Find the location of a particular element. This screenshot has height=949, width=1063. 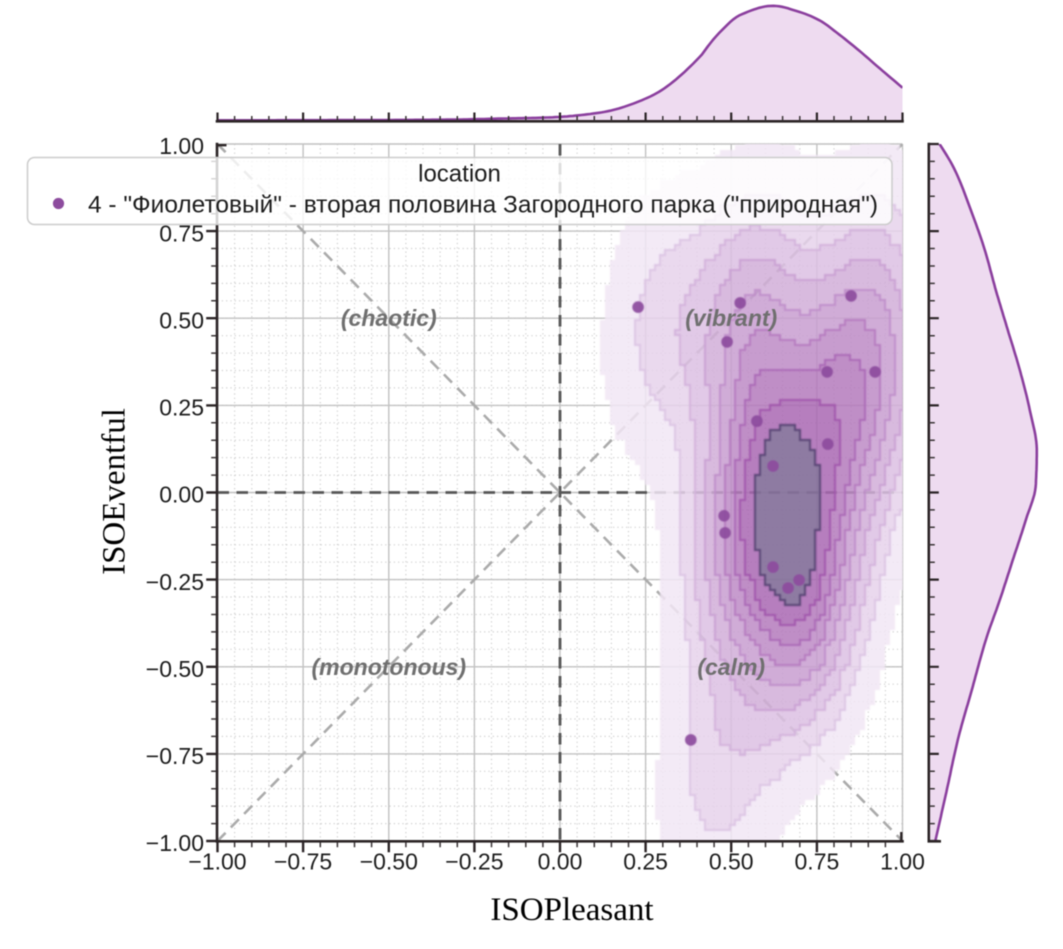

svg-text: (vibrant) is located at coordinates (731, 318).